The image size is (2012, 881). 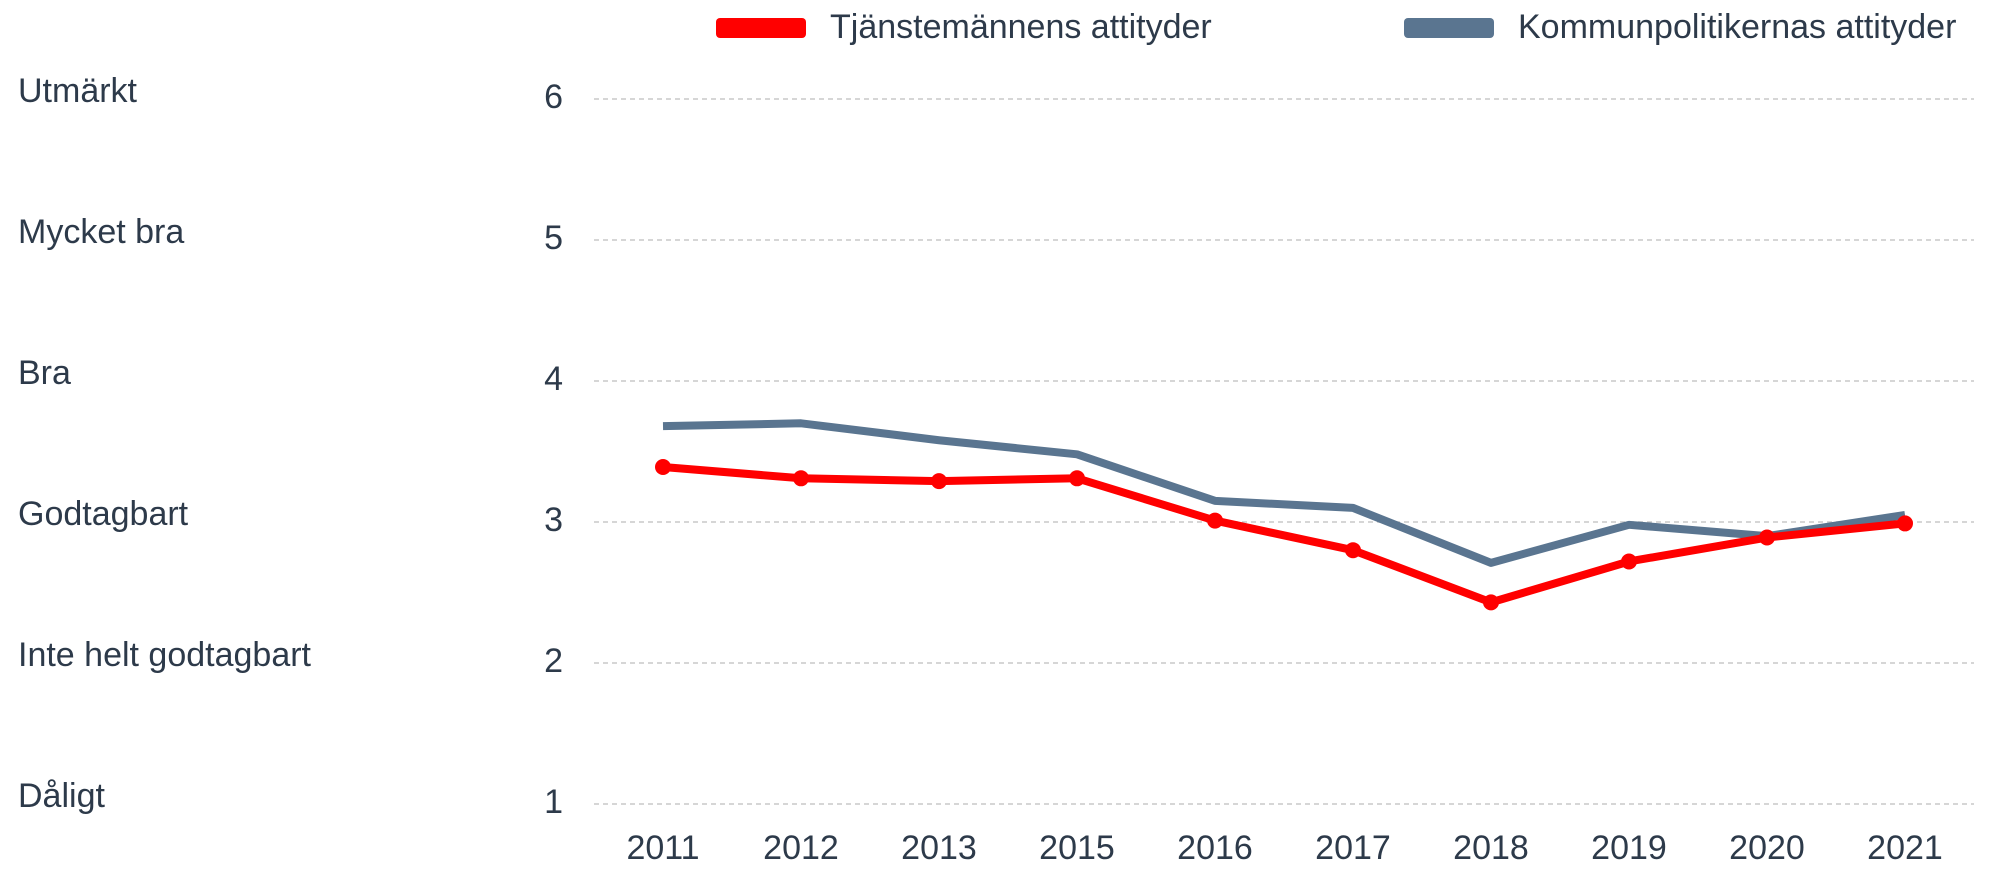 I want to click on x-tick-label: 2018, so click(x=1491, y=848).